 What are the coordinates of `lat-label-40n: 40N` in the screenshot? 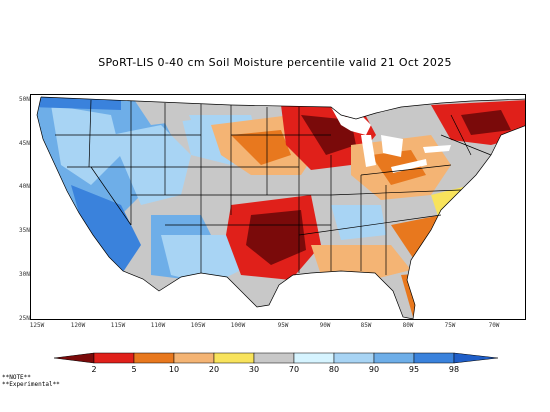 It's located at (24, 186).